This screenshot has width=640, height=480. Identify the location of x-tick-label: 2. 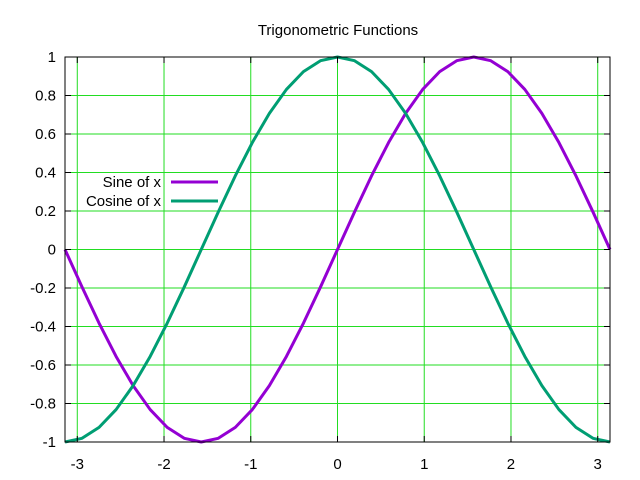
(511, 464).